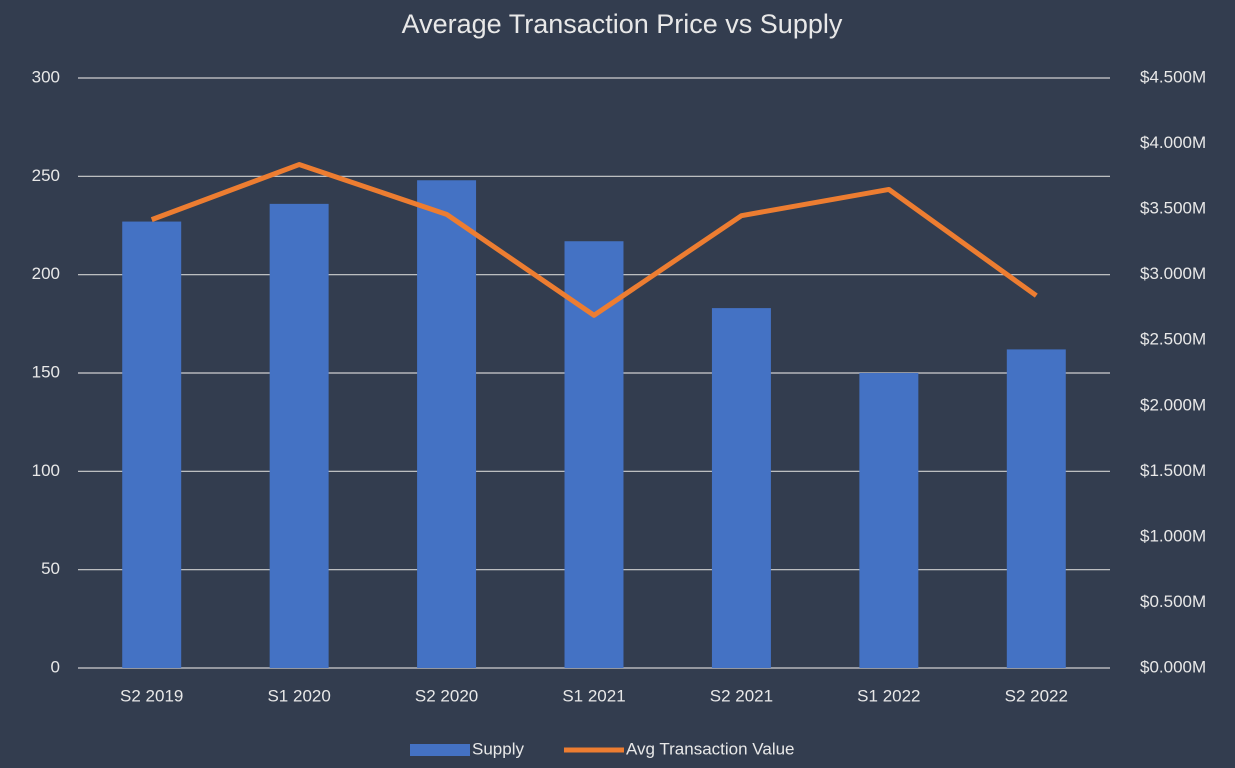 This screenshot has height=768, width=1235. What do you see at coordinates (1173, 76) in the screenshot?
I see `y2-tick-label: $4.500M` at bounding box center [1173, 76].